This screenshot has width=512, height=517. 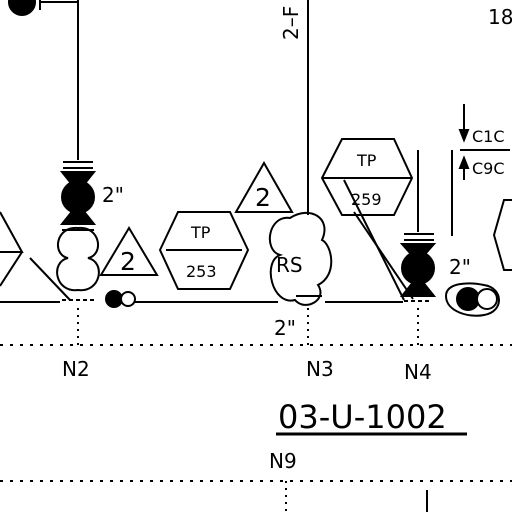 I want to click on valve-n4, so click(x=418, y=270).